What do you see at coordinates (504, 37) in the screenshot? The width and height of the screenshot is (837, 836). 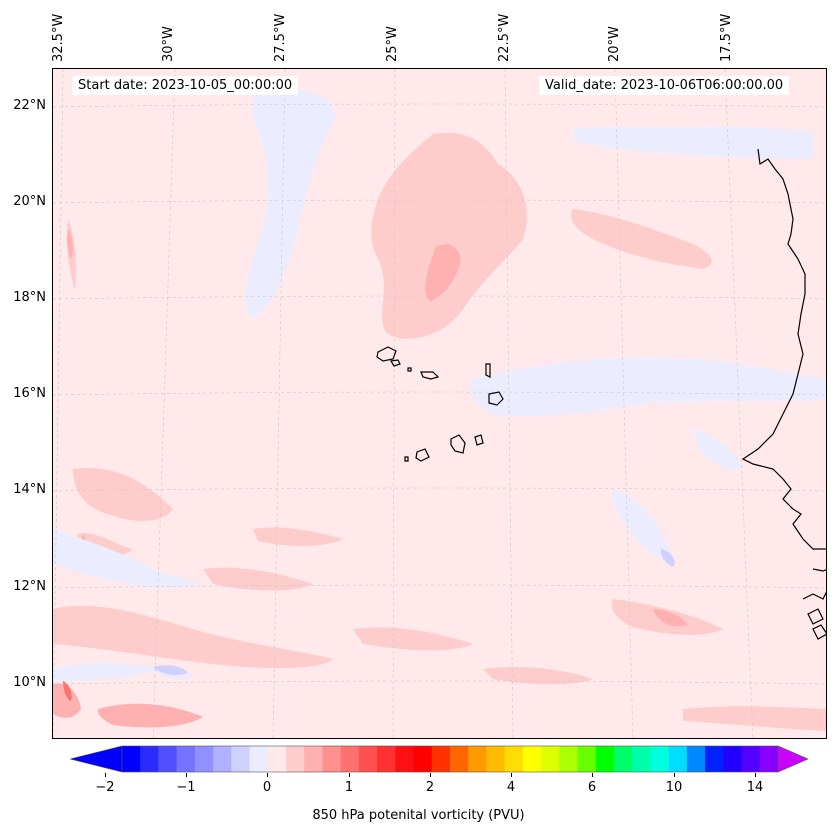 I see `longitude-label: 22.5°W` at bounding box center [504, 37].